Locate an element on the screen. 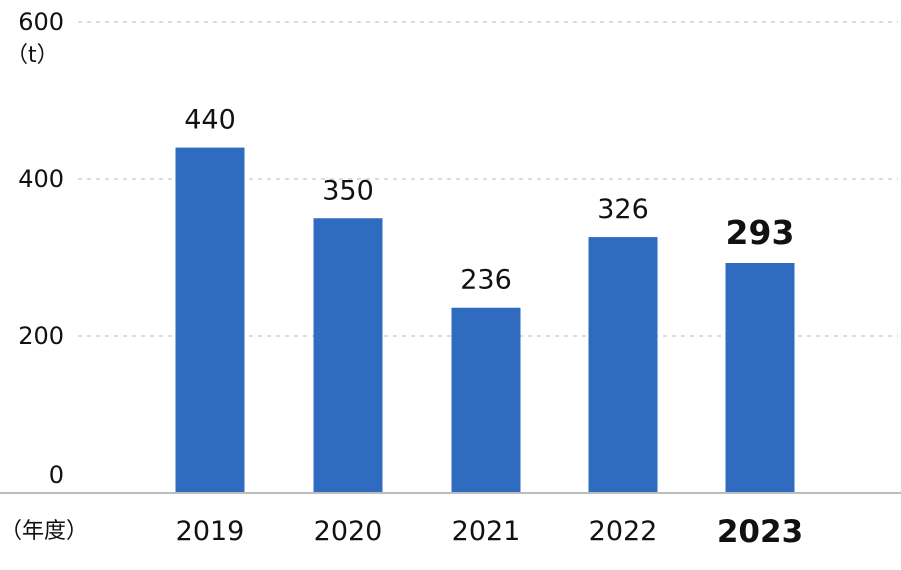 This screenshot has height=570, width=901. y-tick-label: 400 is located at coordinates (41, 179).